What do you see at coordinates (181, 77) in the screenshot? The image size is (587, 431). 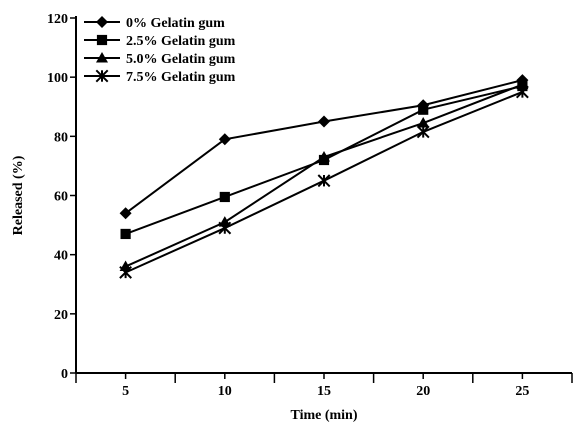 I see `legend-label: 7.5% Gelatin gum` at bounding box center [181, 77].